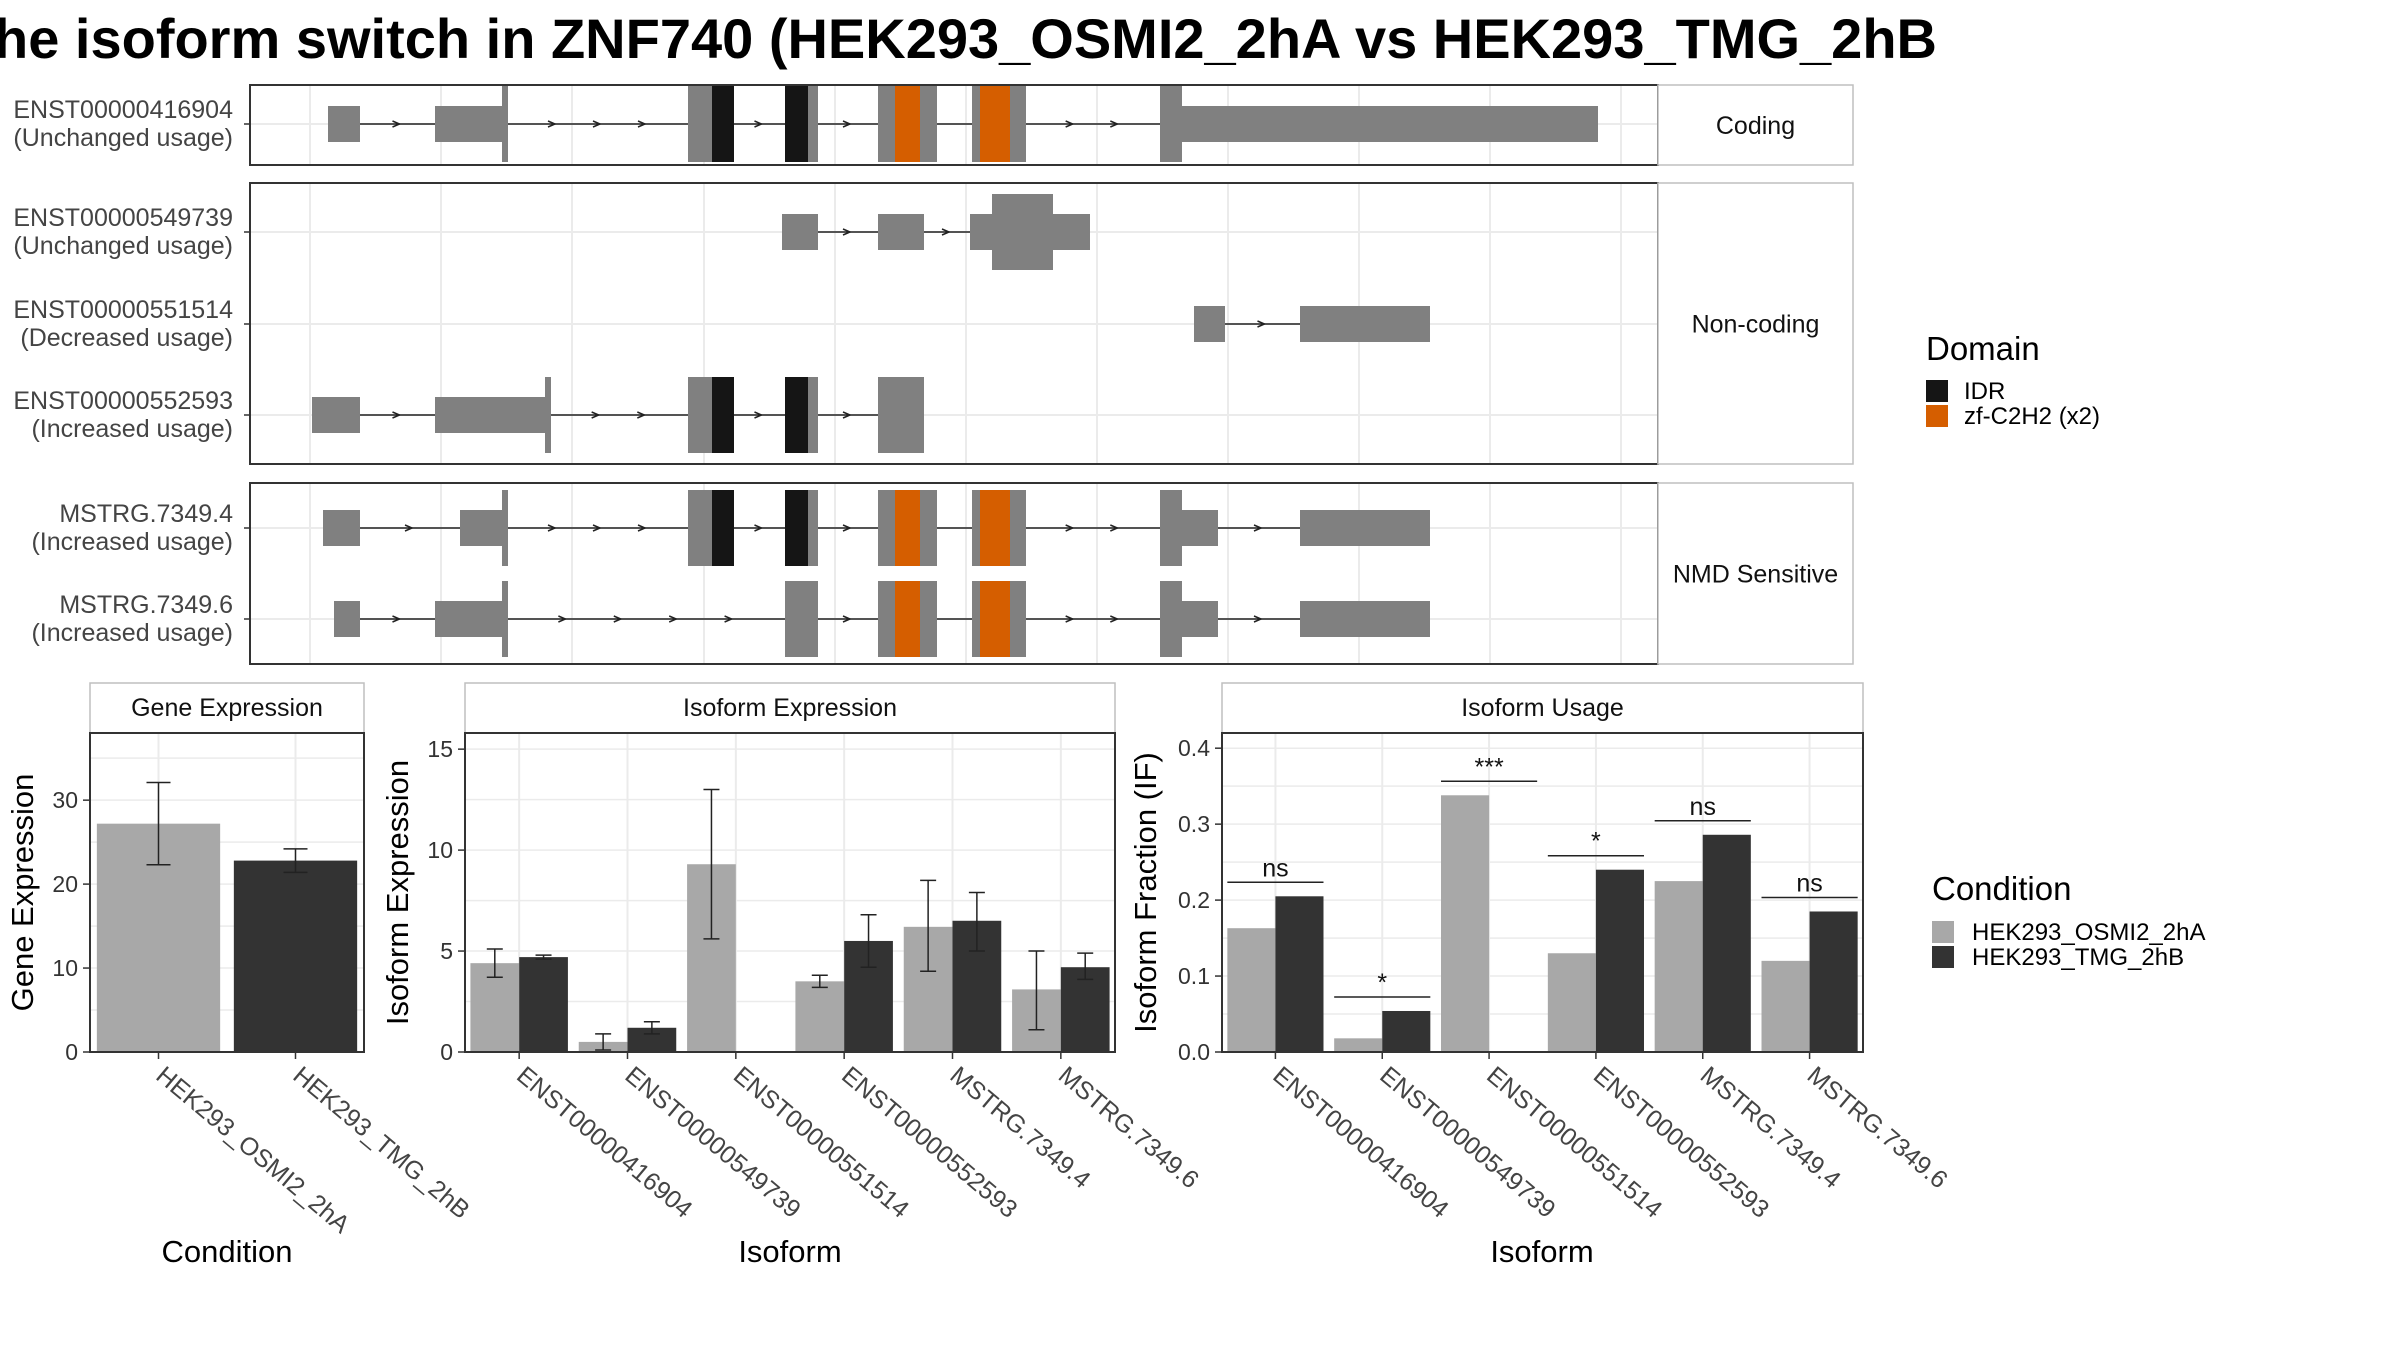 This screenshot has height=1350, width=2400. Describe the element at coordinates (1756, 325) in the screenshot. I see `facet-strip-label: Non-coding` at that location.